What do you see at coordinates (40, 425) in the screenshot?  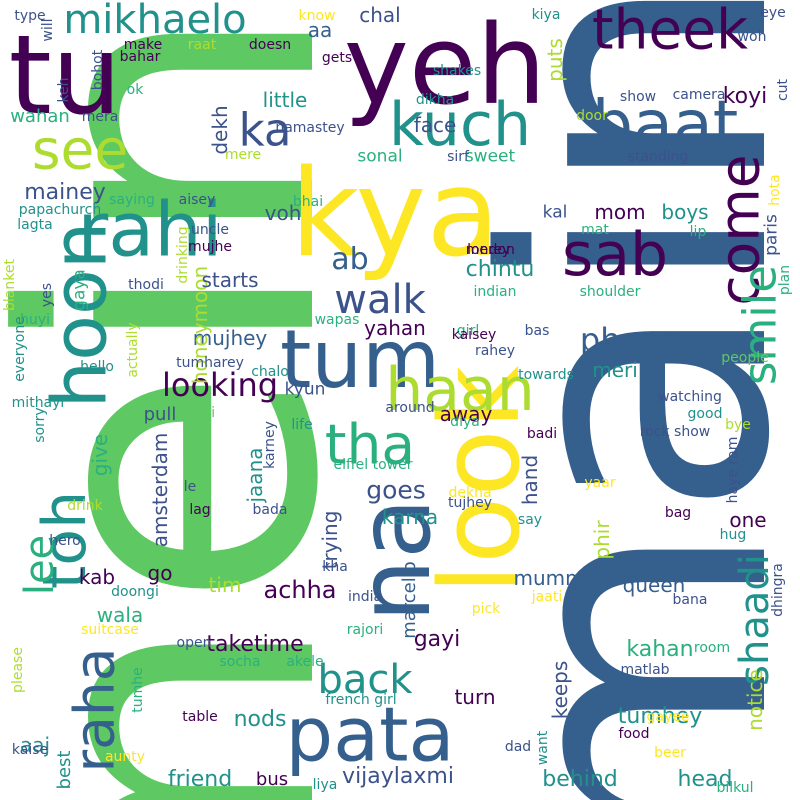 I see `word-sorry: sorry` at bounding box center [40, 425].